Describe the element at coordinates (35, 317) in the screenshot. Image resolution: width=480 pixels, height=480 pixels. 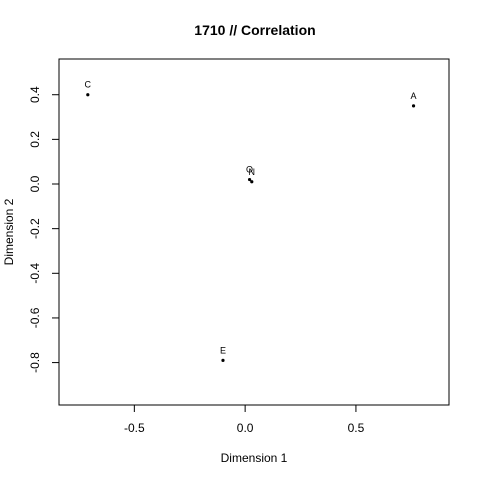
I see `y-tick-label: -0.6` at that location.